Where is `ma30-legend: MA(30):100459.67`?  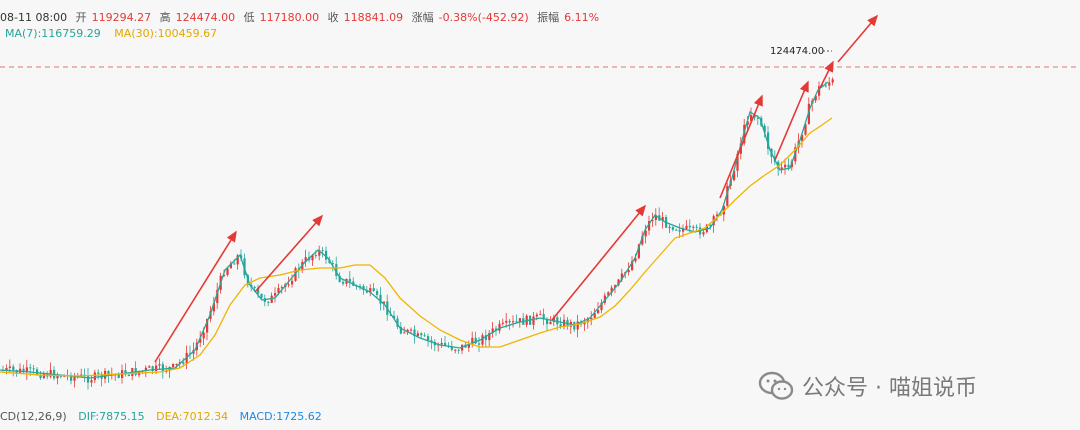 ma30-legend: MA(30):100459.67 is located at coordinates (166, 33).